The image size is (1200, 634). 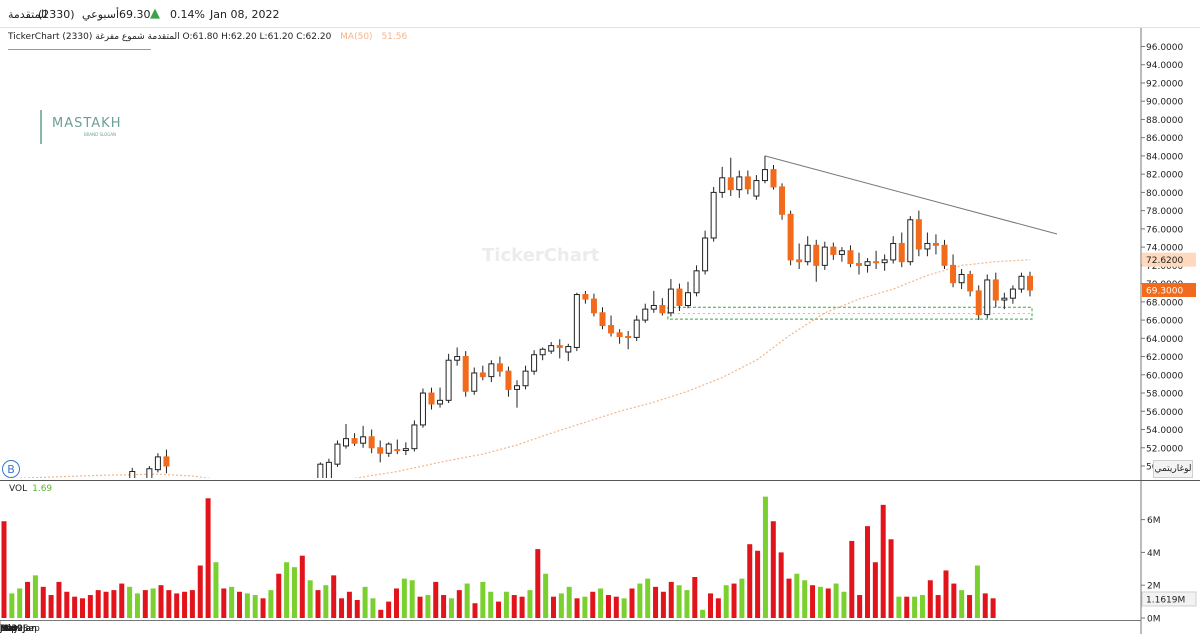 What do you see at coordinates (541, 255) in the screenshot?
I see `watermark: TickerChart` at bounding box center [541, 255].